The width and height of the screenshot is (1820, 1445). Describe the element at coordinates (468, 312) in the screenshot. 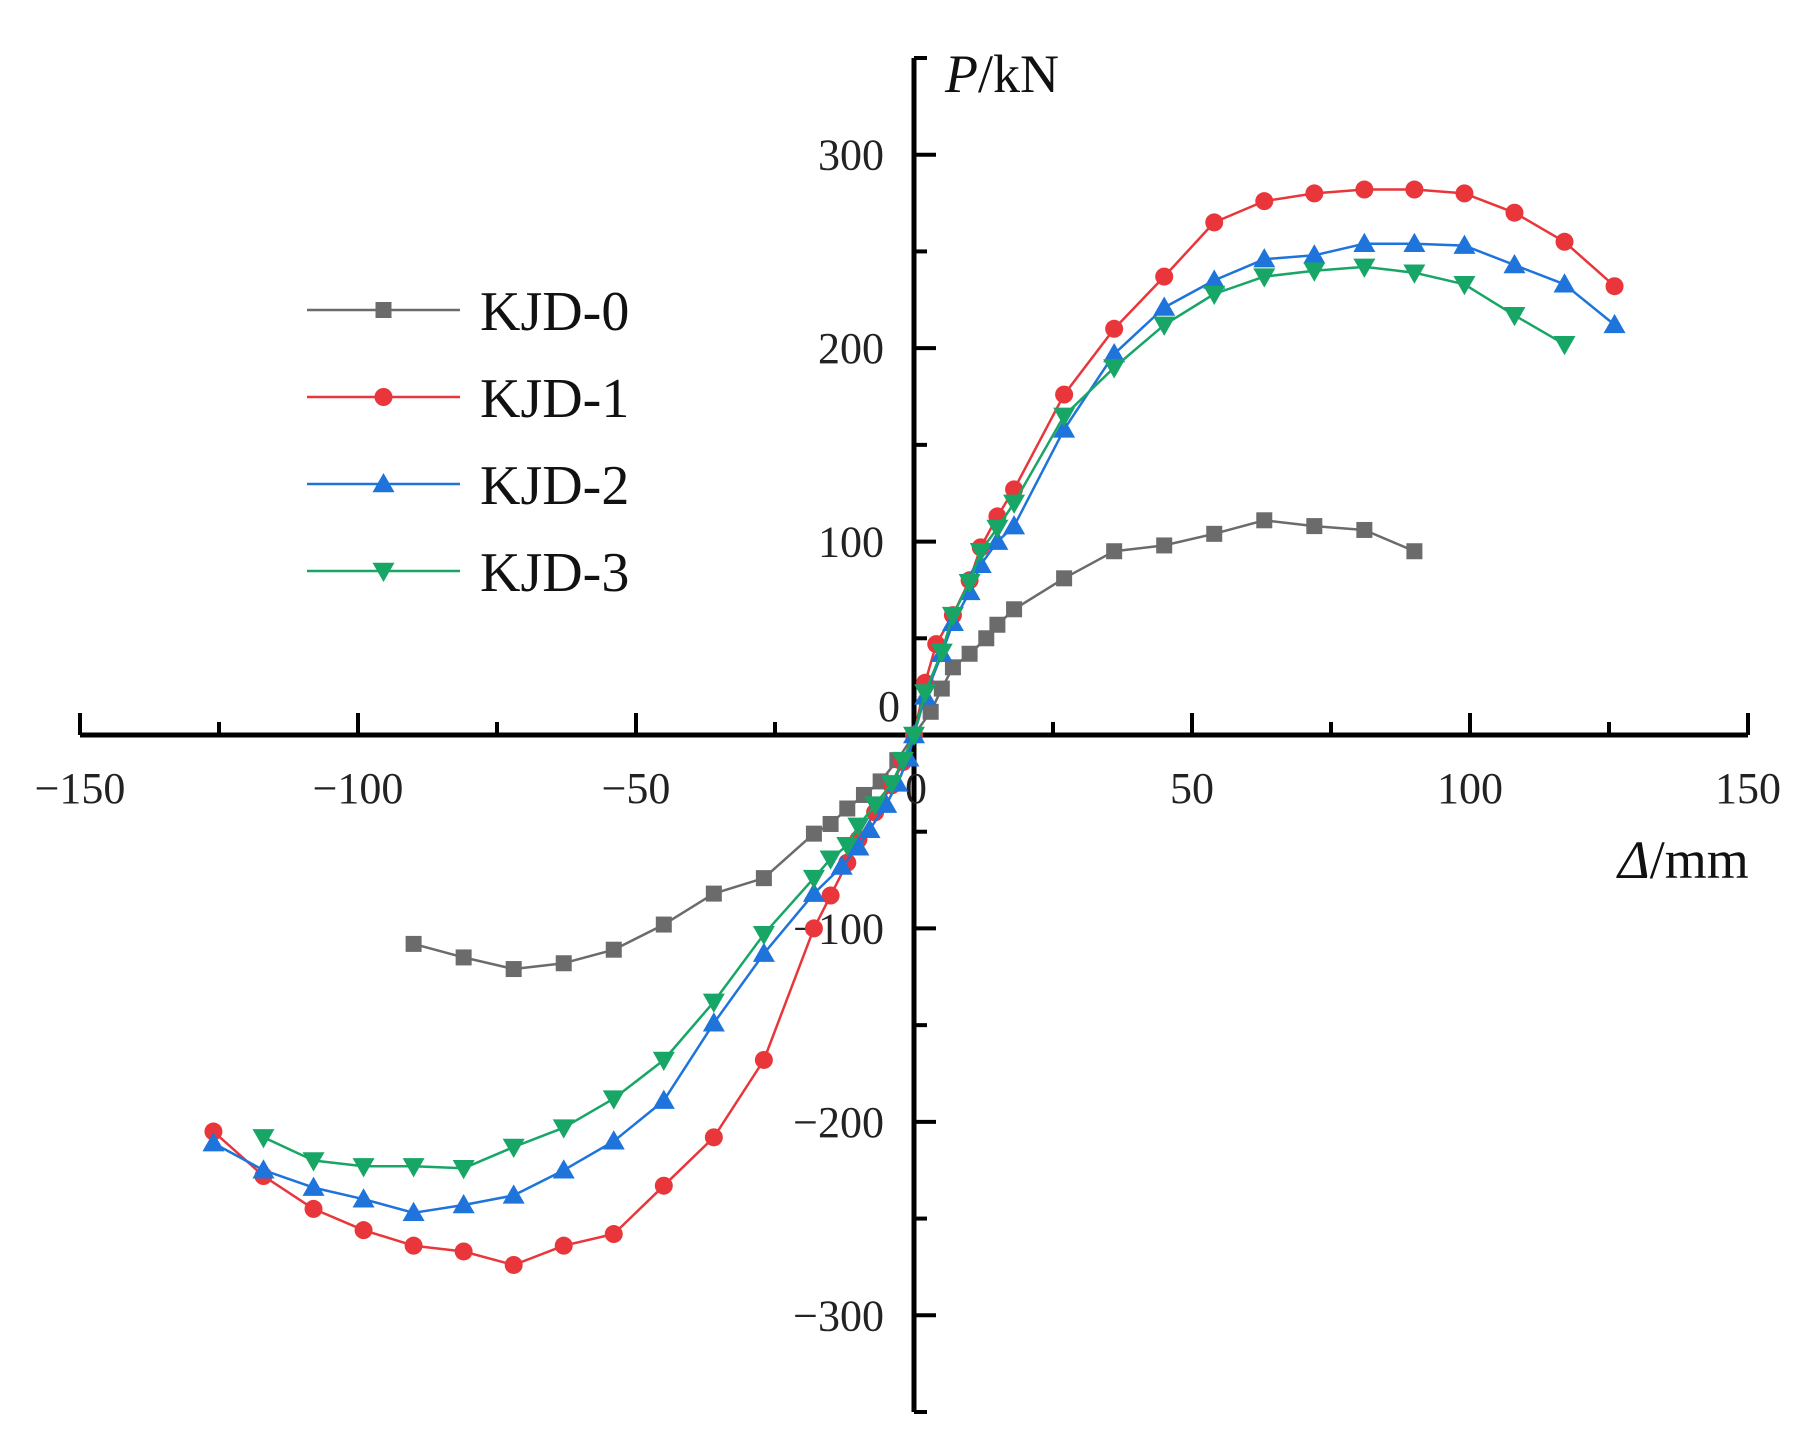

I see `legend-item-kjd-0: KJD-0` at that location.